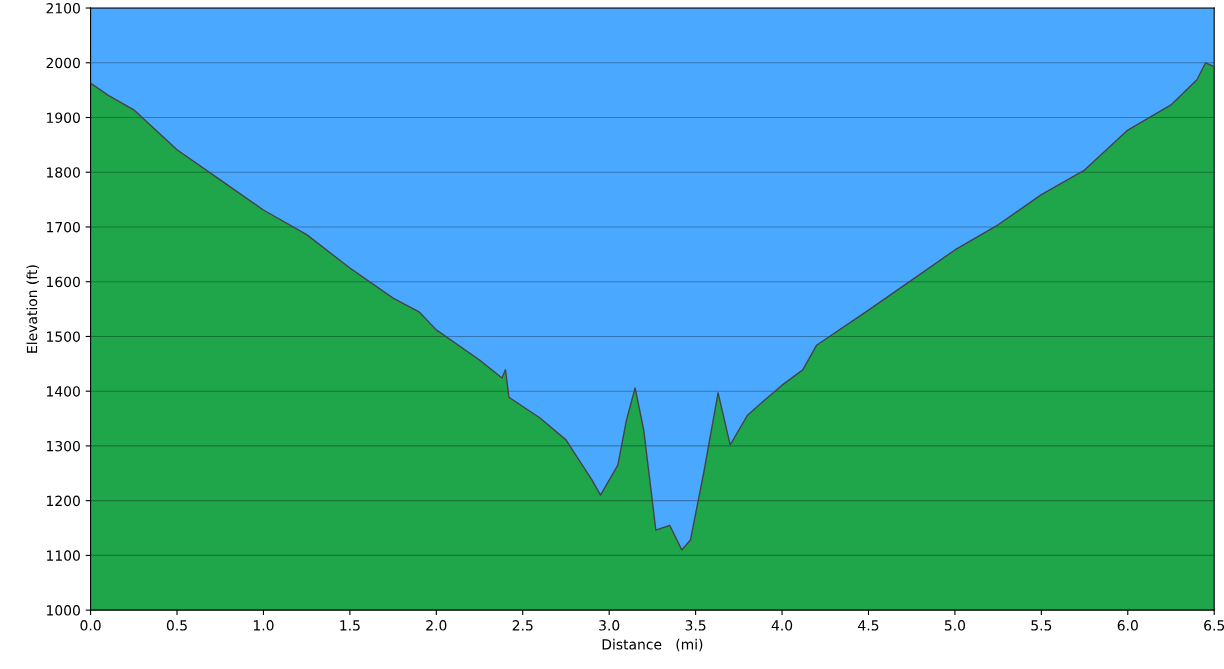  I want to click on y-tick-label: 1200, so click(63, 501).